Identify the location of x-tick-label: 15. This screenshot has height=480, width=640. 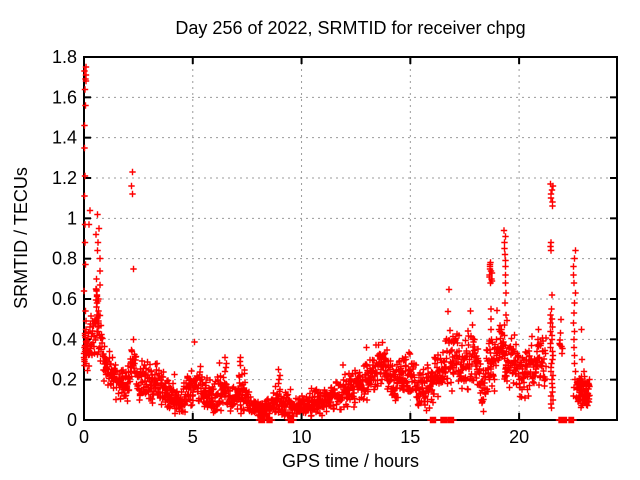
(410, 437).